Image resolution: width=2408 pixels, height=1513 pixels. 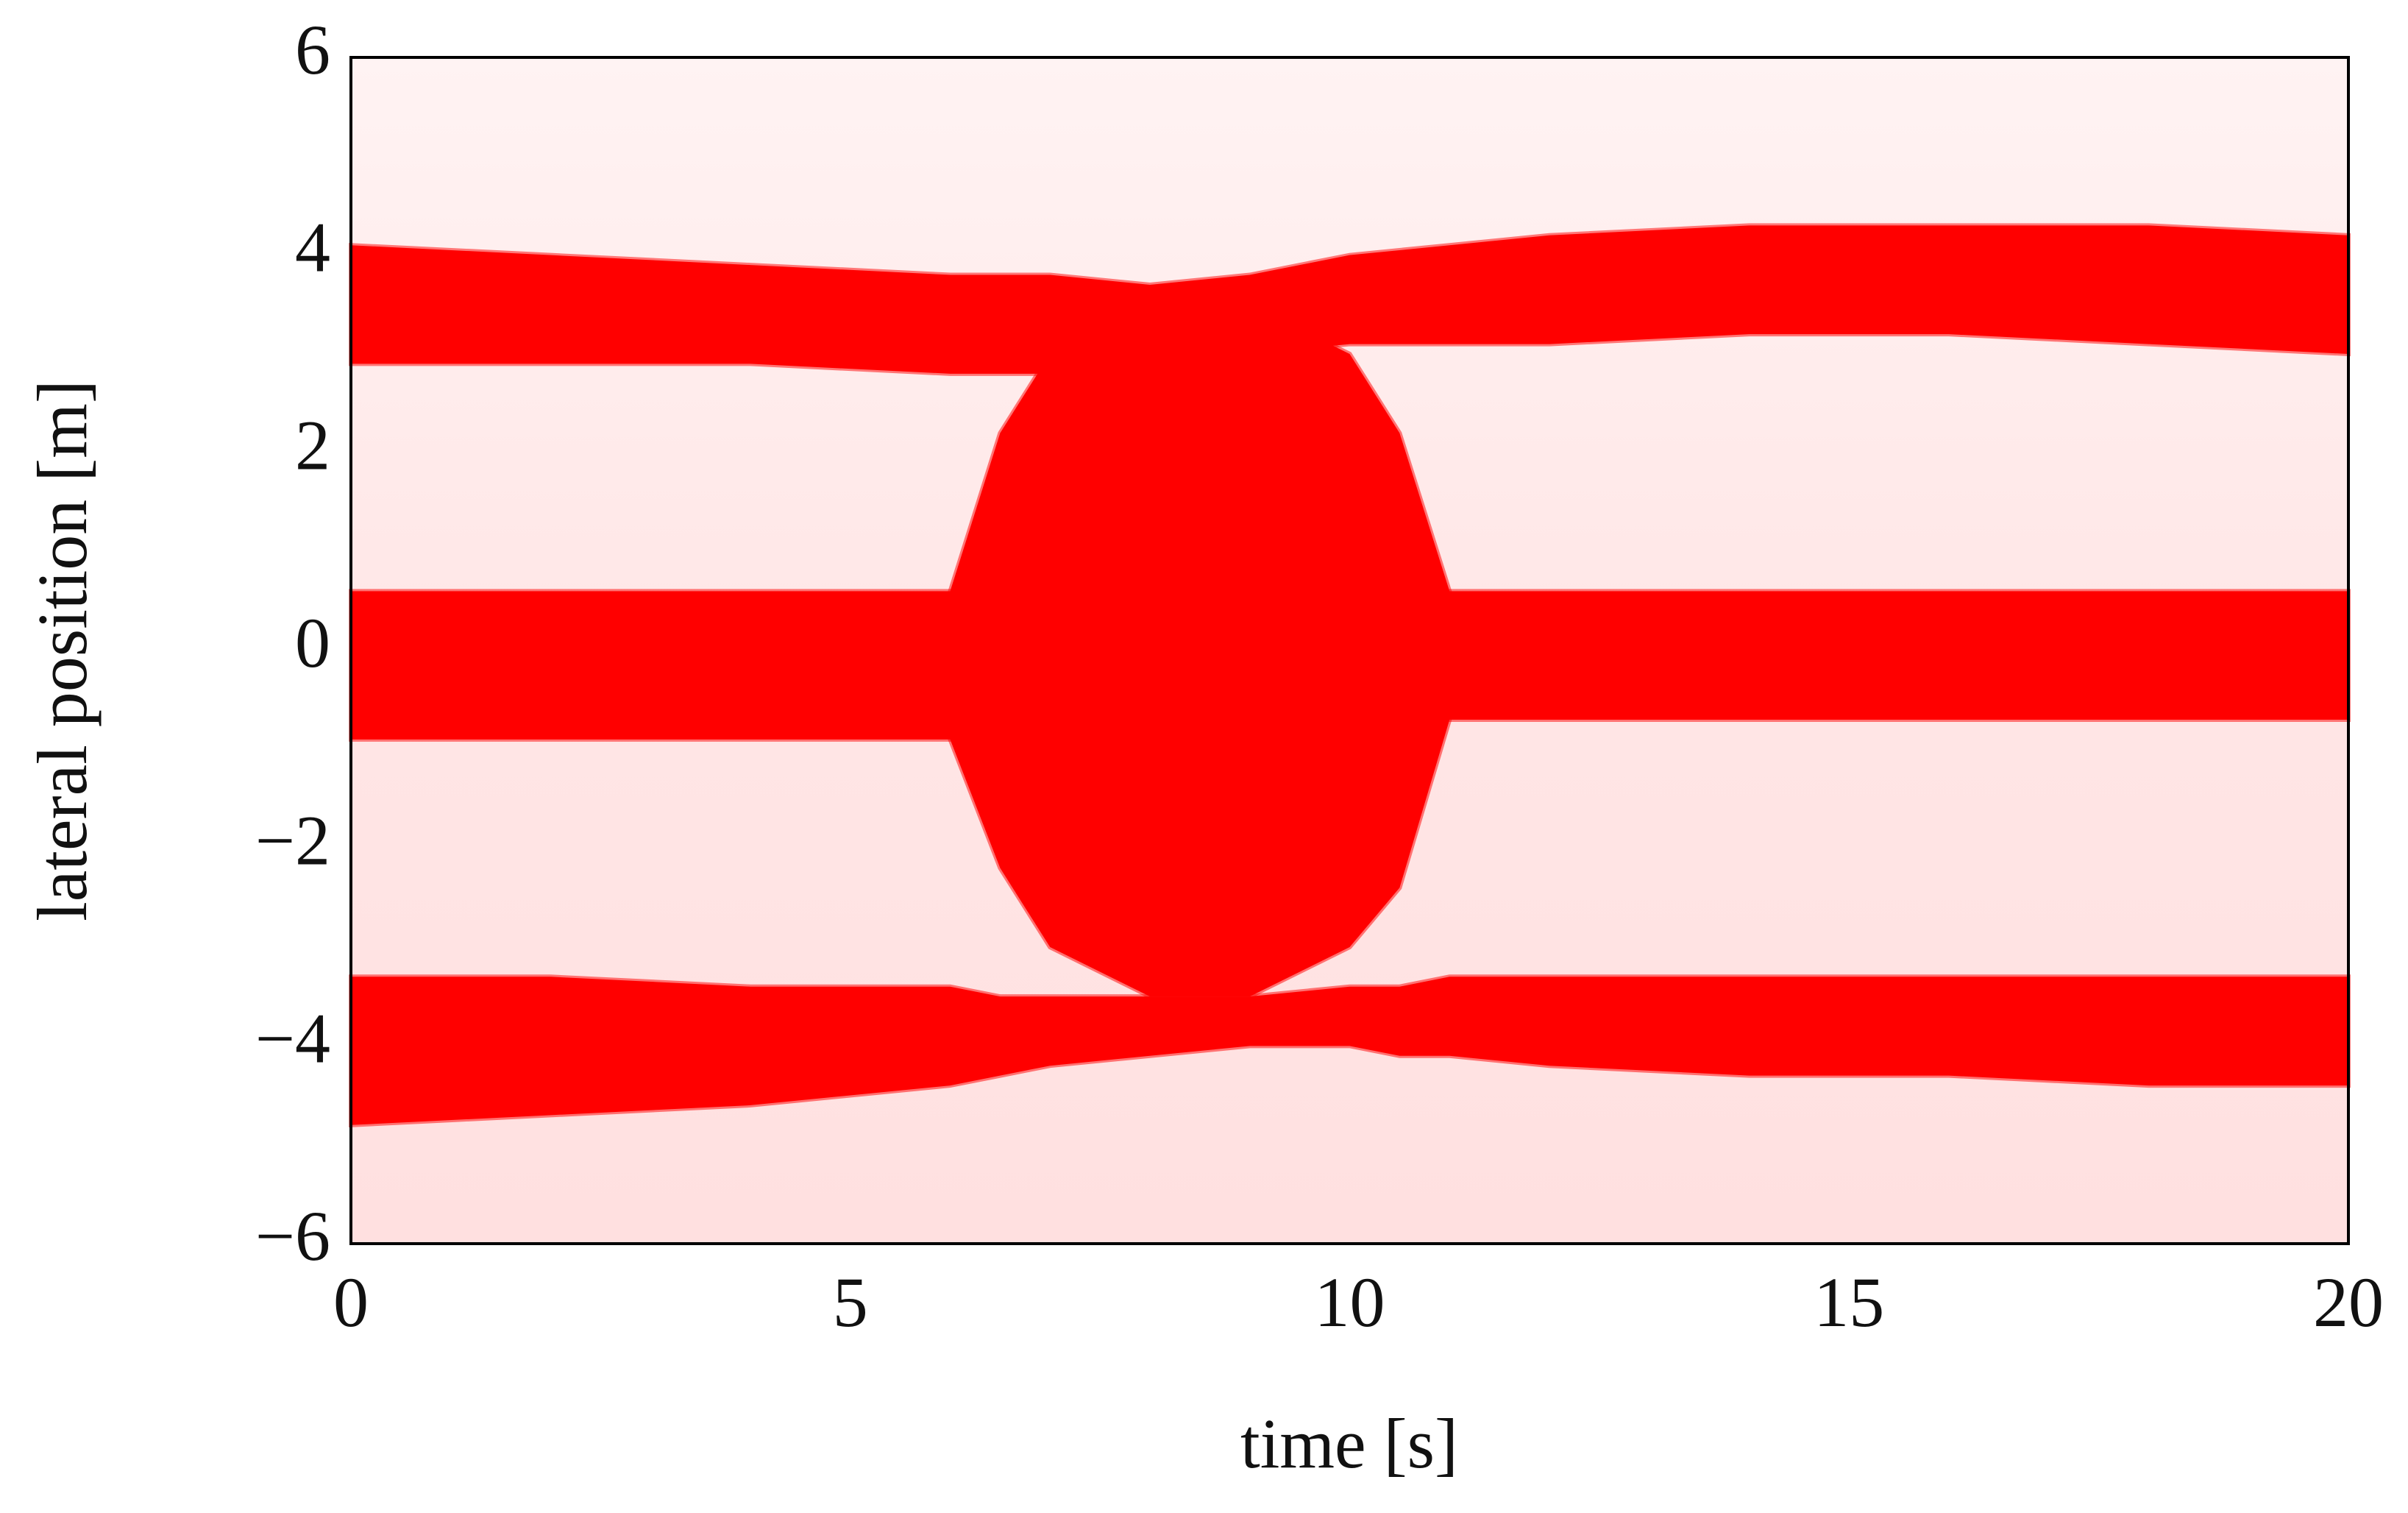 I want to click on y-tick-label: −6, so click(x=292, y=1236).